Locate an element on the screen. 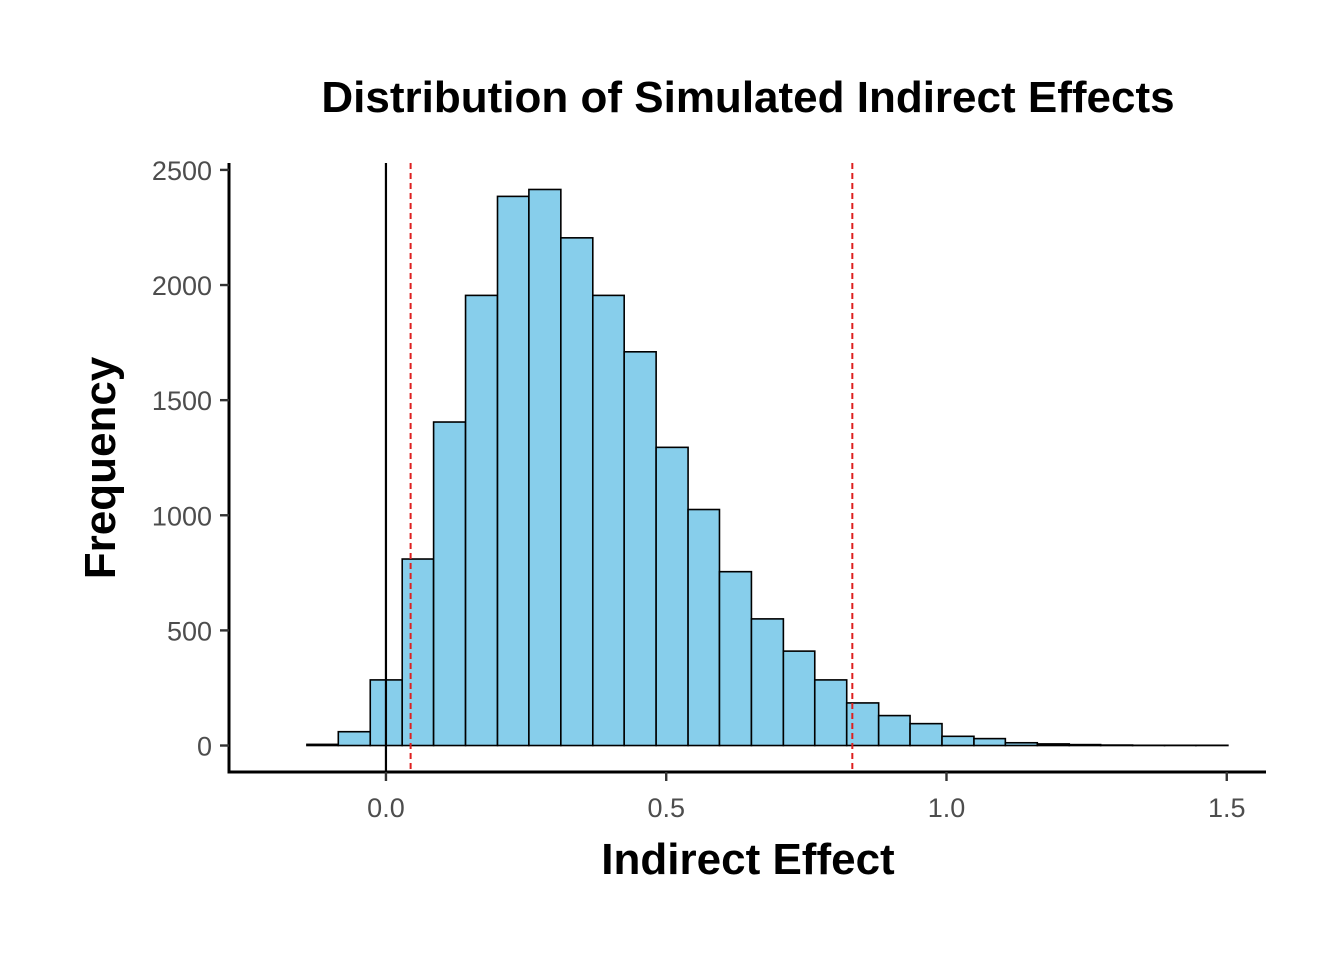 Image resolution: width=1344 pixels, height=960 pixels. x-tick-label-0: 0.0 is located at coordinates (386, 808).